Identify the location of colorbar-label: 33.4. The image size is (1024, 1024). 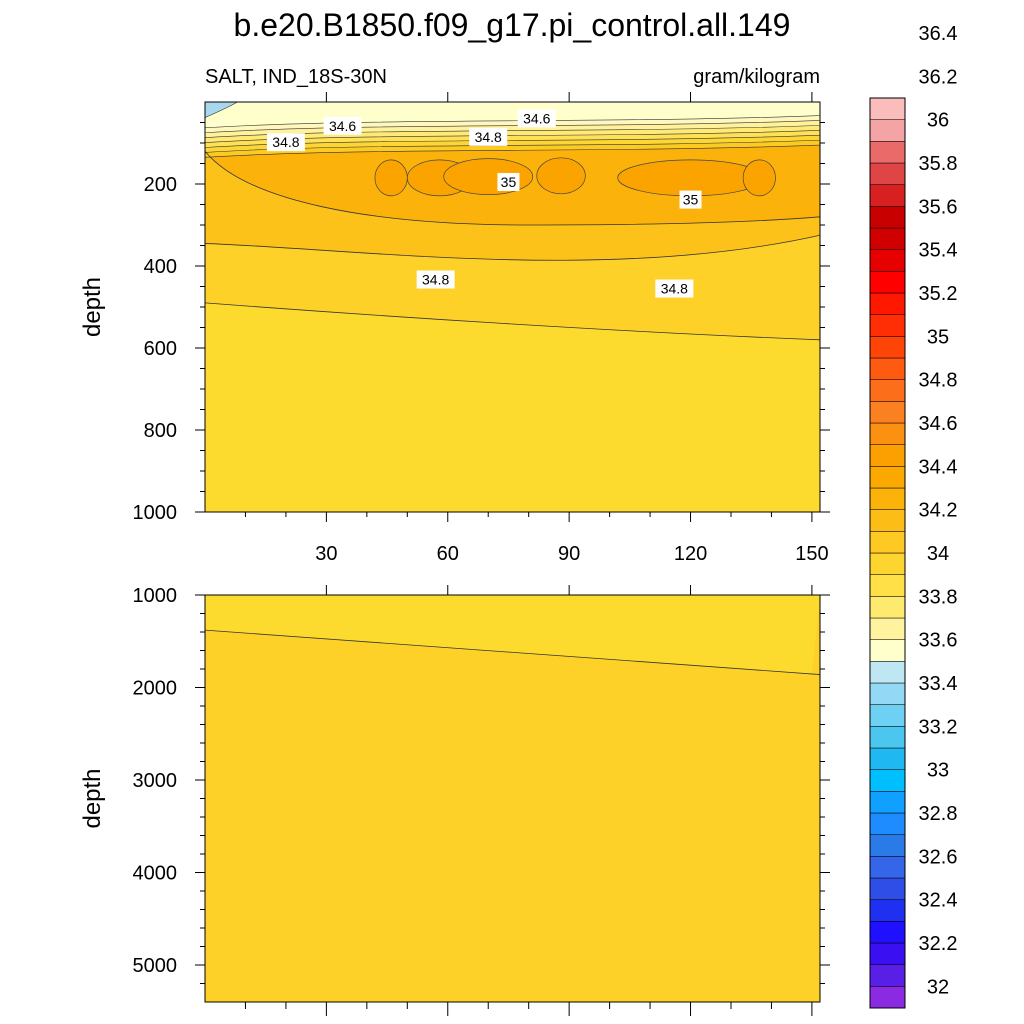
(938, 684).